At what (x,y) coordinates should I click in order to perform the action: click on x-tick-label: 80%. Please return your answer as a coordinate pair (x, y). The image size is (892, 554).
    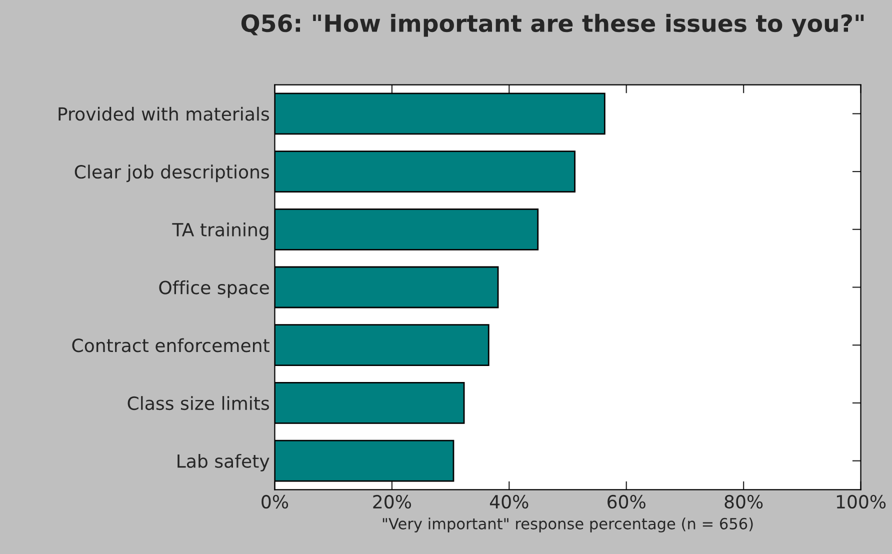
    Looking at the image, I should click on (743, 501).